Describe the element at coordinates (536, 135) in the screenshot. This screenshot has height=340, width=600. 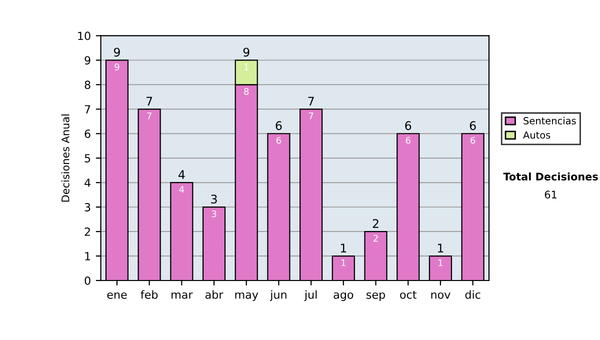
I see `legend-label: Autos` at that location.